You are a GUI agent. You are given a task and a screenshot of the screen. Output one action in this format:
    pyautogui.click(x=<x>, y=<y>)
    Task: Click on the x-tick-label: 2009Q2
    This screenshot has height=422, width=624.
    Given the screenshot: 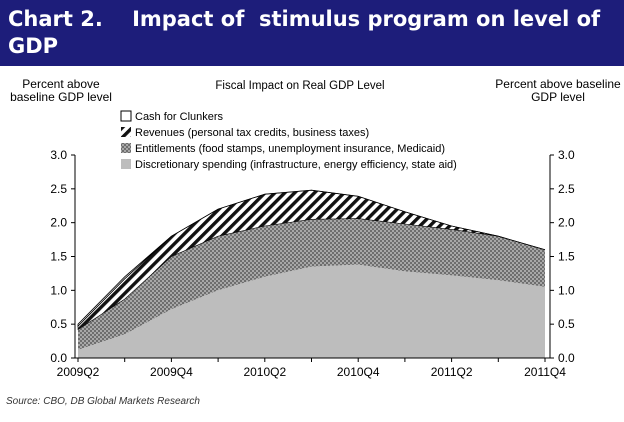 What is the action you would take?
    pyautogui.click(x=78, y=372)
    